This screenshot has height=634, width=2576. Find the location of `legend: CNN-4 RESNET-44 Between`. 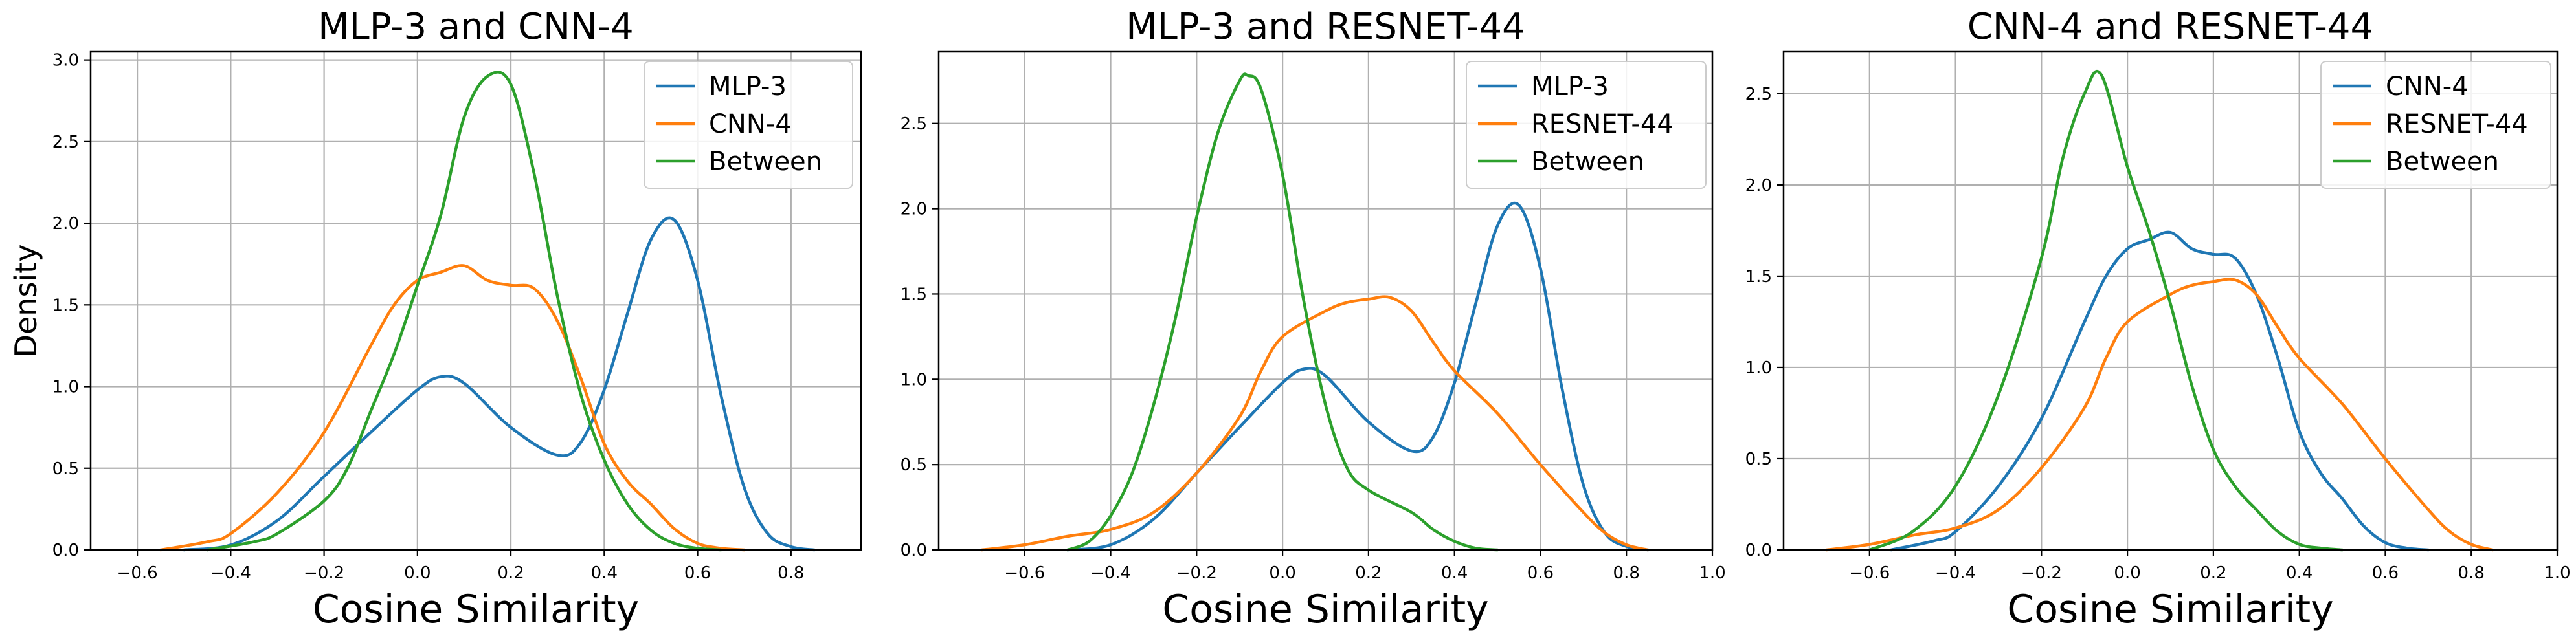

legend: CNN-4 RESNET-44 Between is located at coordinates (2436, 125).